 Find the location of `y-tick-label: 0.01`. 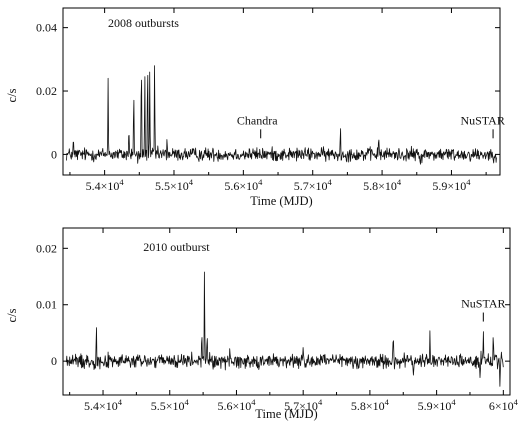

y-tick-label: 0.01 is located at coordinates (46, 305).